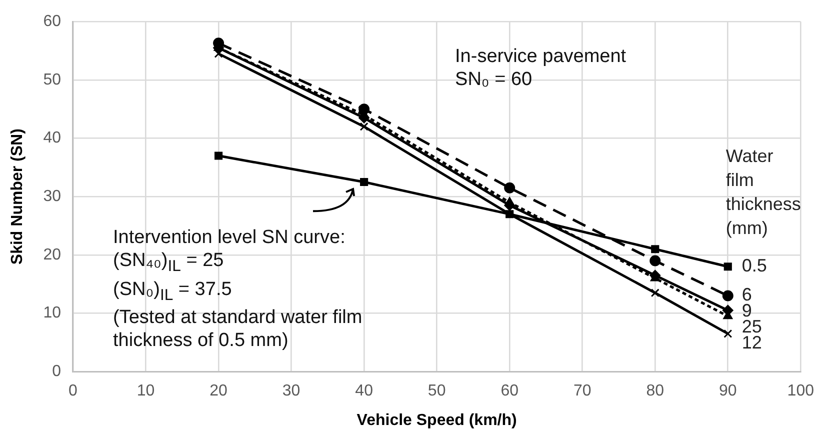 This screenshot has width=824, height=430. Describe the element at coordinates (540, 67) in the screenshot. I see `annotation: In-service pavement SN₀ = 60` at that location.